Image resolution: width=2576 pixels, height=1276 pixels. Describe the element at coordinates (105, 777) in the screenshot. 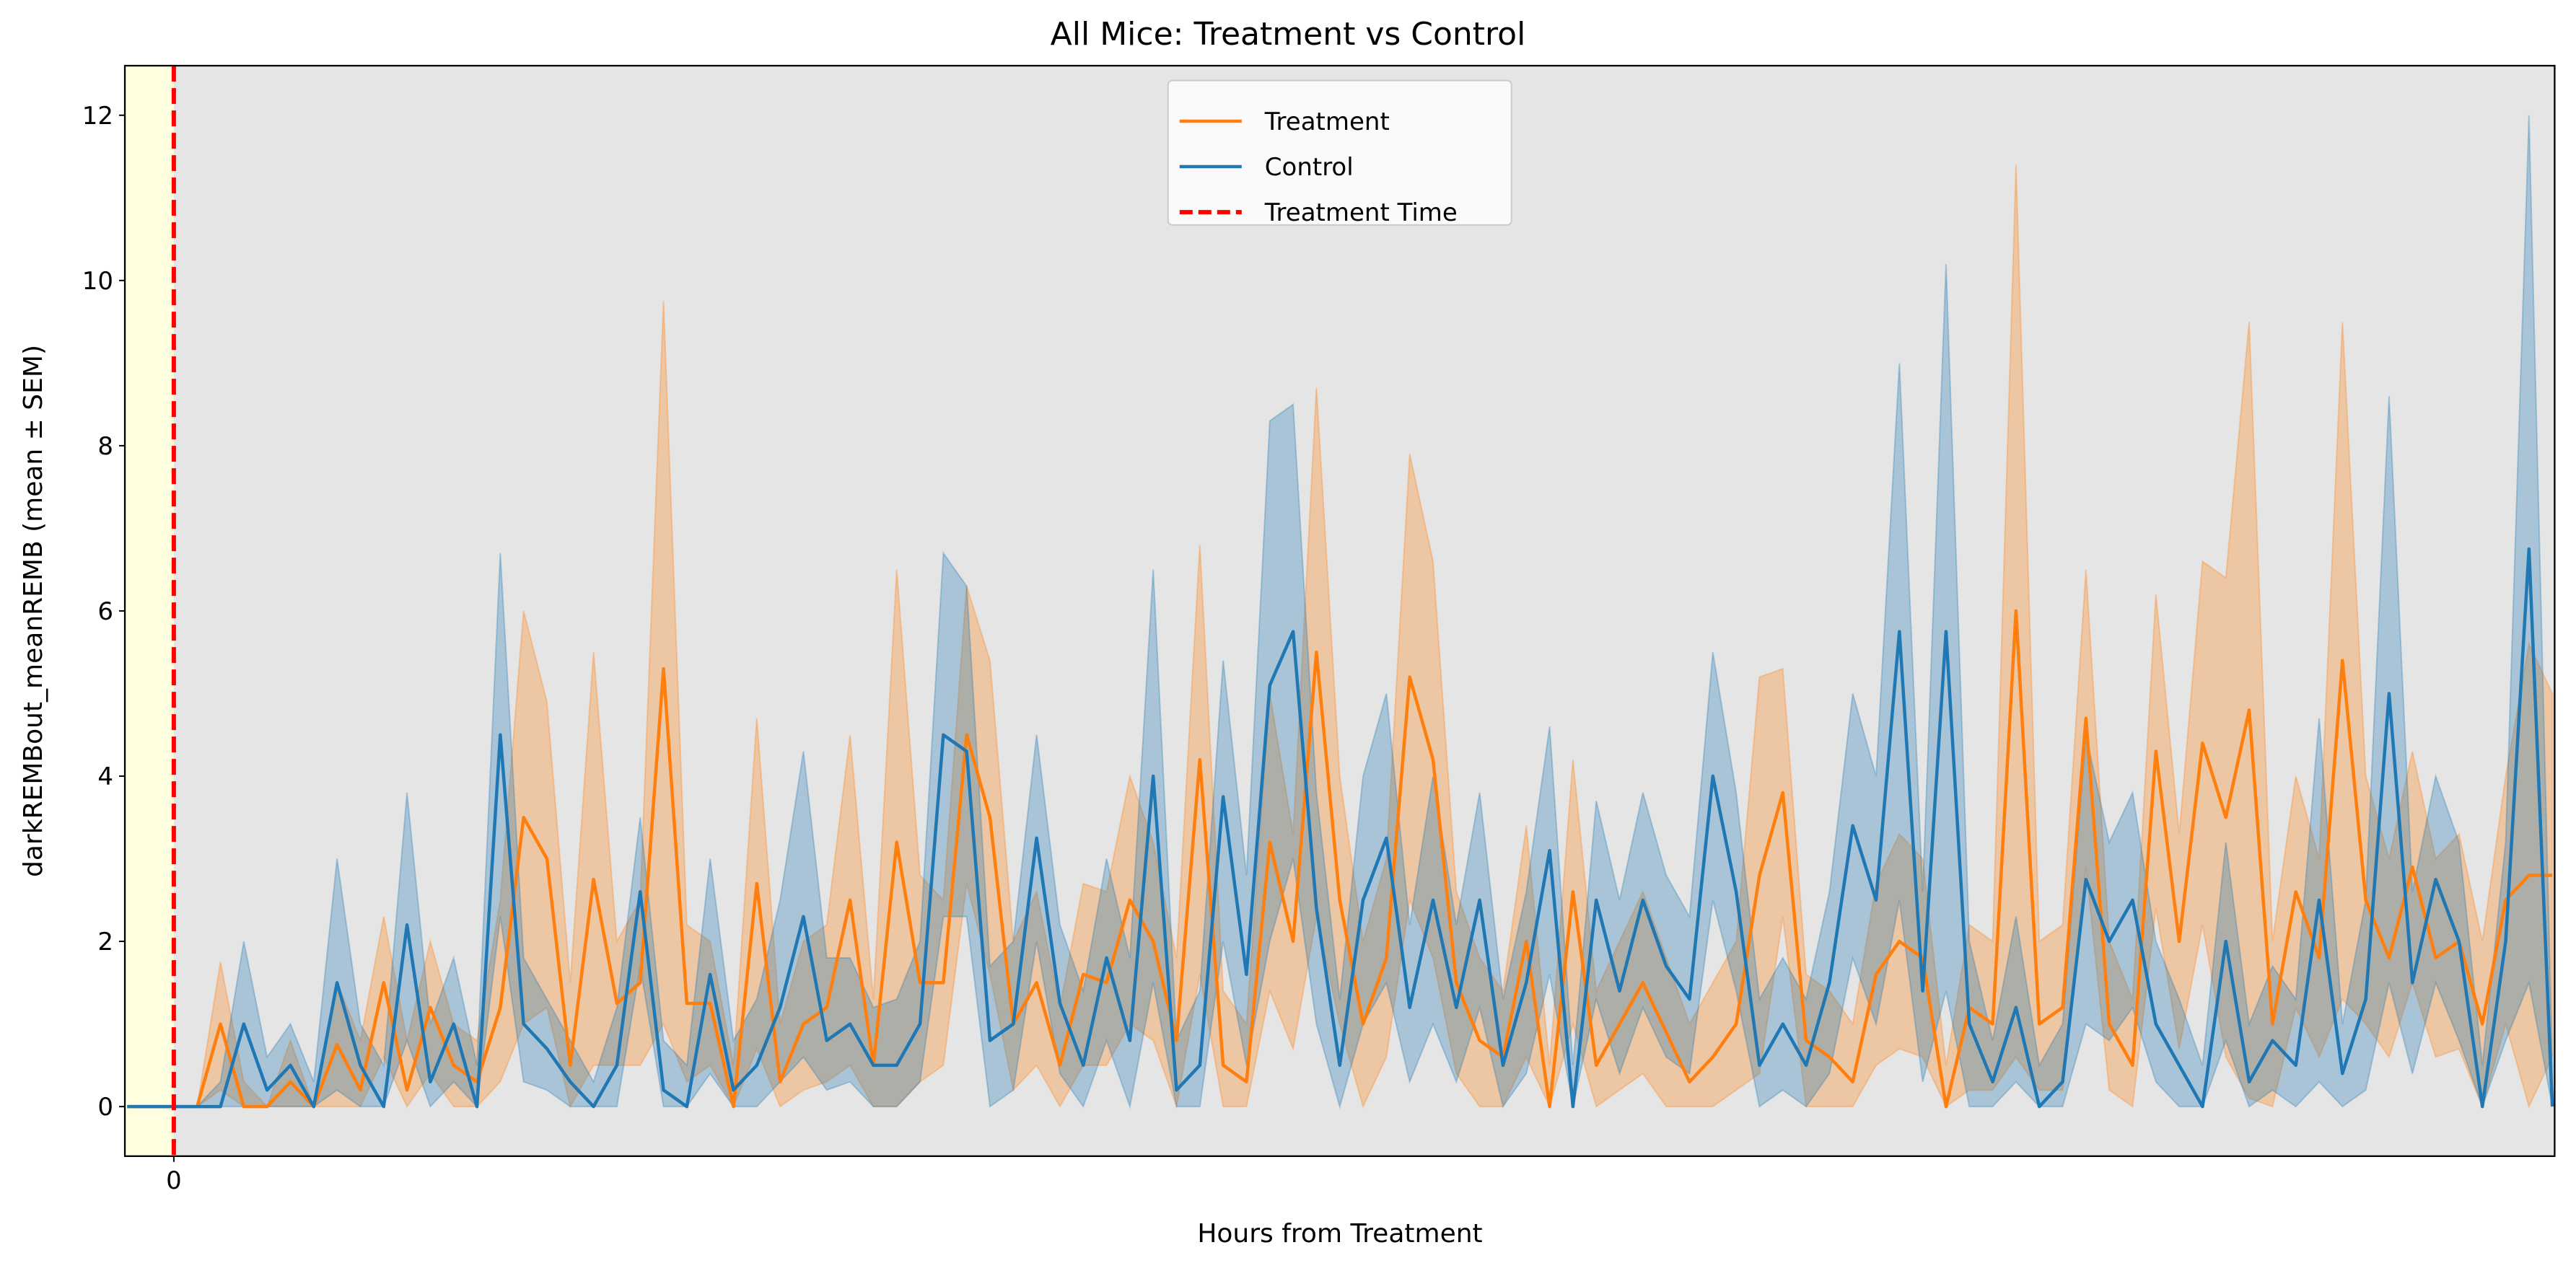

I see `y-tick-label: 4` at that location.